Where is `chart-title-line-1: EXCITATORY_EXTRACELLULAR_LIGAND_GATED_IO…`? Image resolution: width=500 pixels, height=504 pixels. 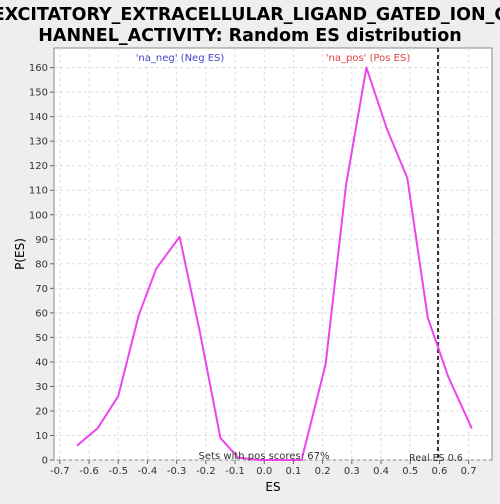
chart-title-line-1: EXCITATORY_EXTRACELLULAR_LIGAND_GATED_IO… is located at coordinates (250, 15).